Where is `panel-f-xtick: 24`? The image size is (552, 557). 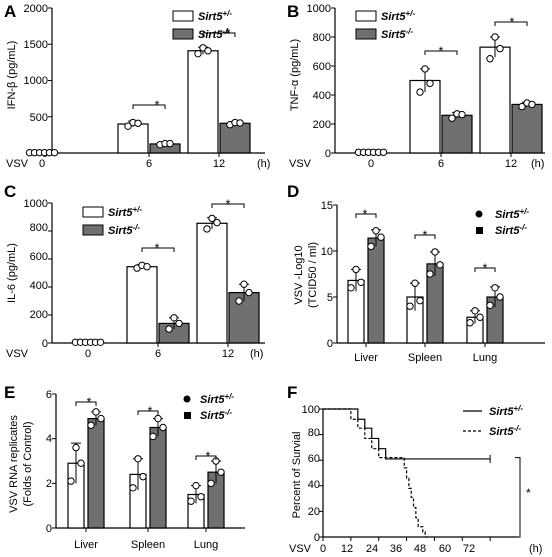
panel-f-xtick: 24 is located at coordinates (372, 549).